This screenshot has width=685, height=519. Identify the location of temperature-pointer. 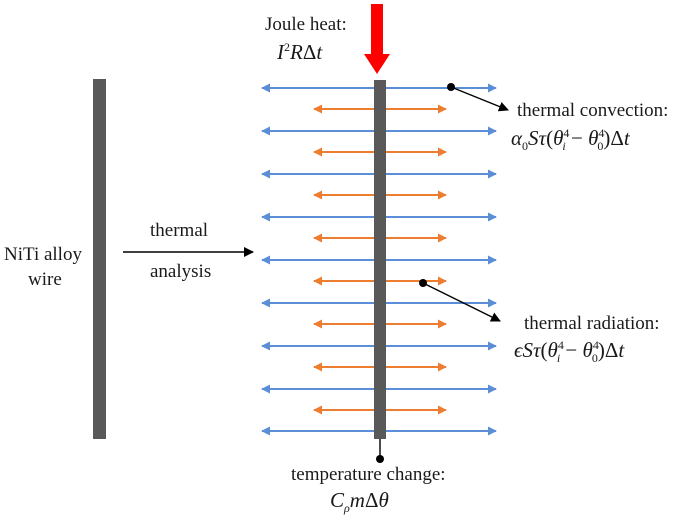
(380, 451).